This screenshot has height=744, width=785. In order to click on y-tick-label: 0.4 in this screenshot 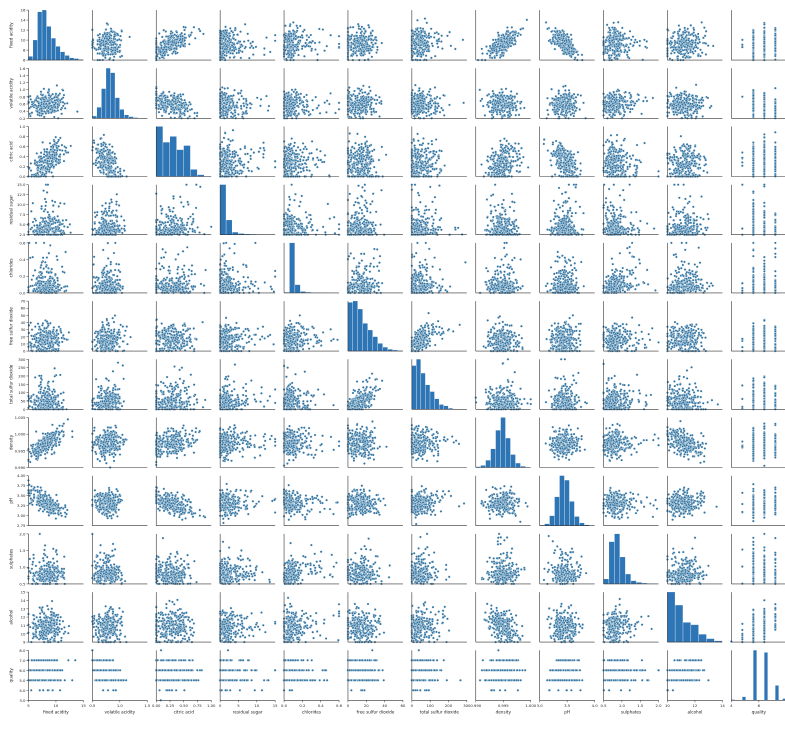, I will do `click(22, 111)`.